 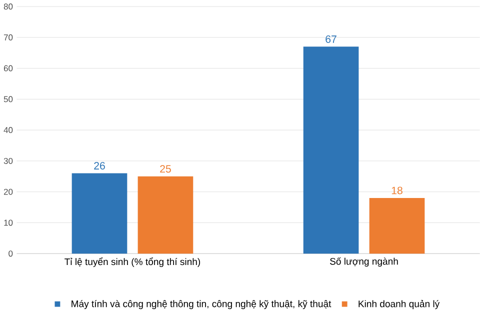 I want to click on data-label: 67, so click(x=331, y=39).